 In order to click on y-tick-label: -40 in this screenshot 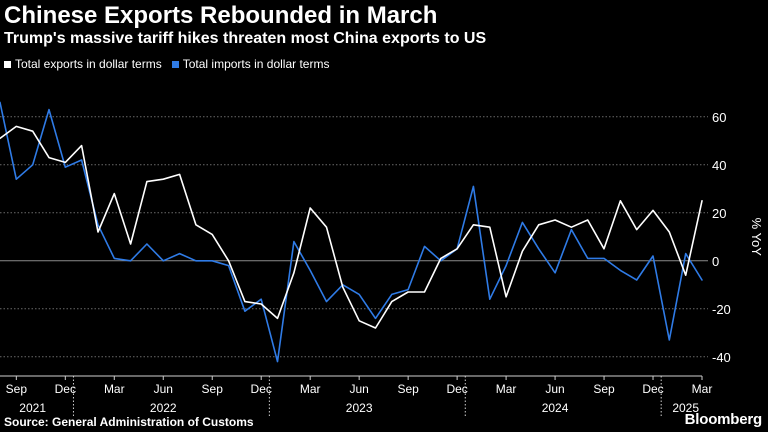, I will do `click(721, 357)`.